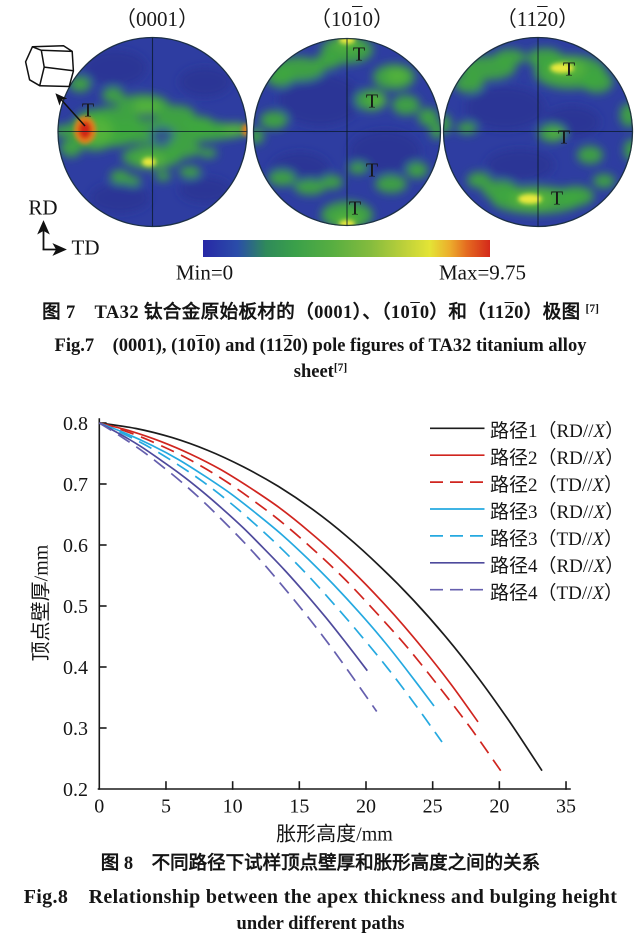 This screenshot has height=944, width=641. I want to click on y-tick-label: 0.5, so click(75, 606).